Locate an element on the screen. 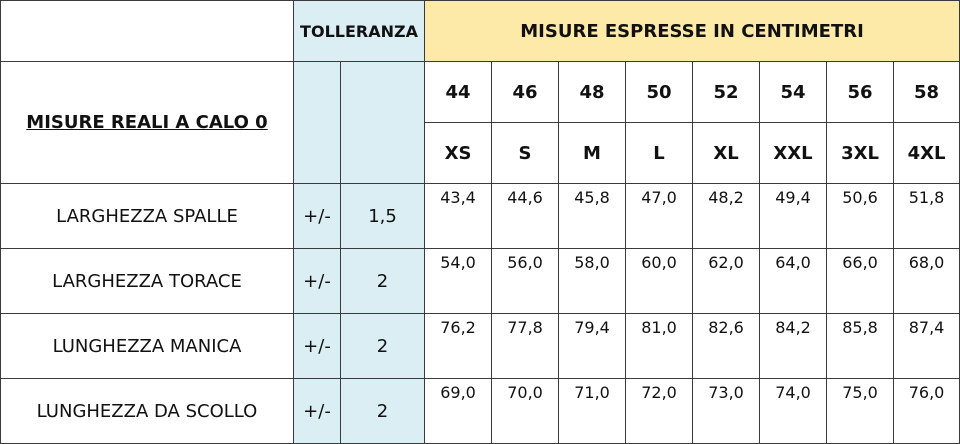  measure-label: LUNGHEZZA MANICA is located at coordinates (147, 346).